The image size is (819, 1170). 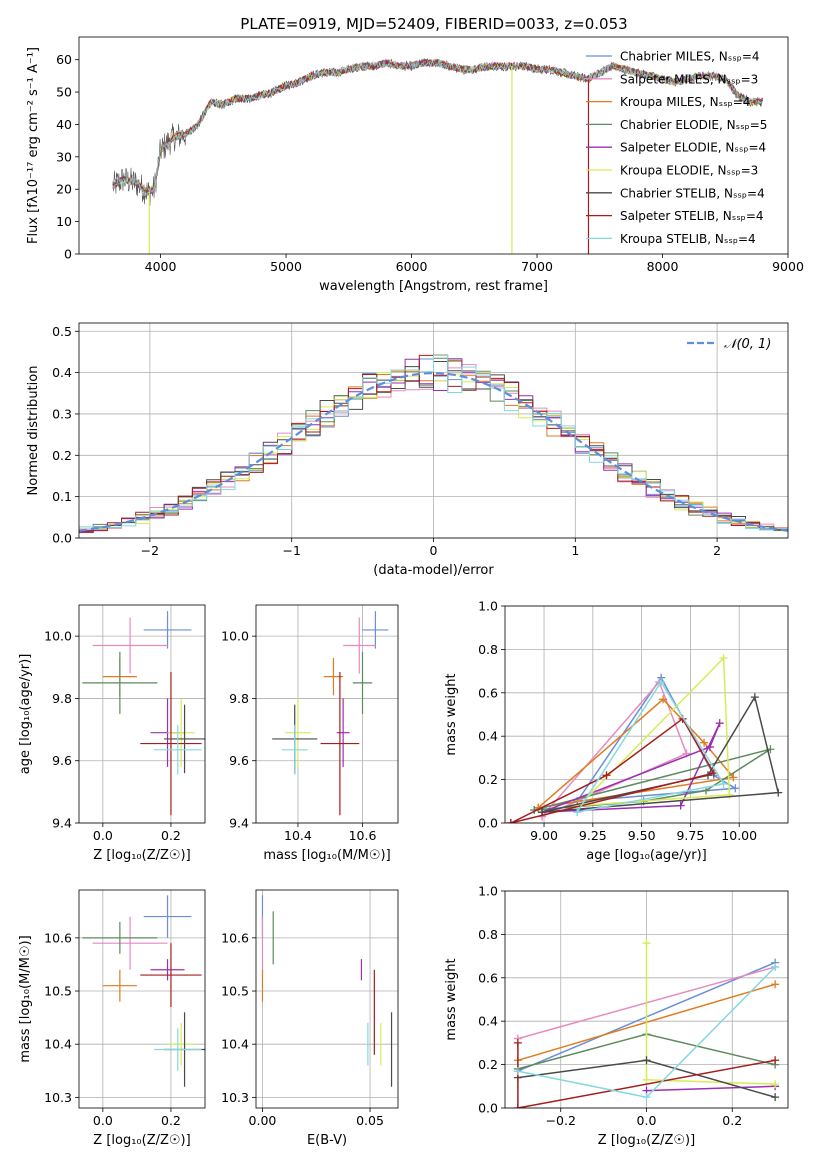 I want to click on y-tick-label: 60, so click(x=64, y=59).